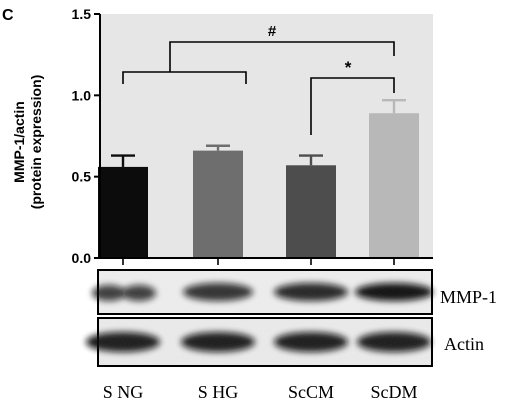 This screenshot has height=406, width=518. What do you see at coordinates (258, 62) in the screenshot?
I see `significance-bracket-hash` at bounding box center [258, 62].